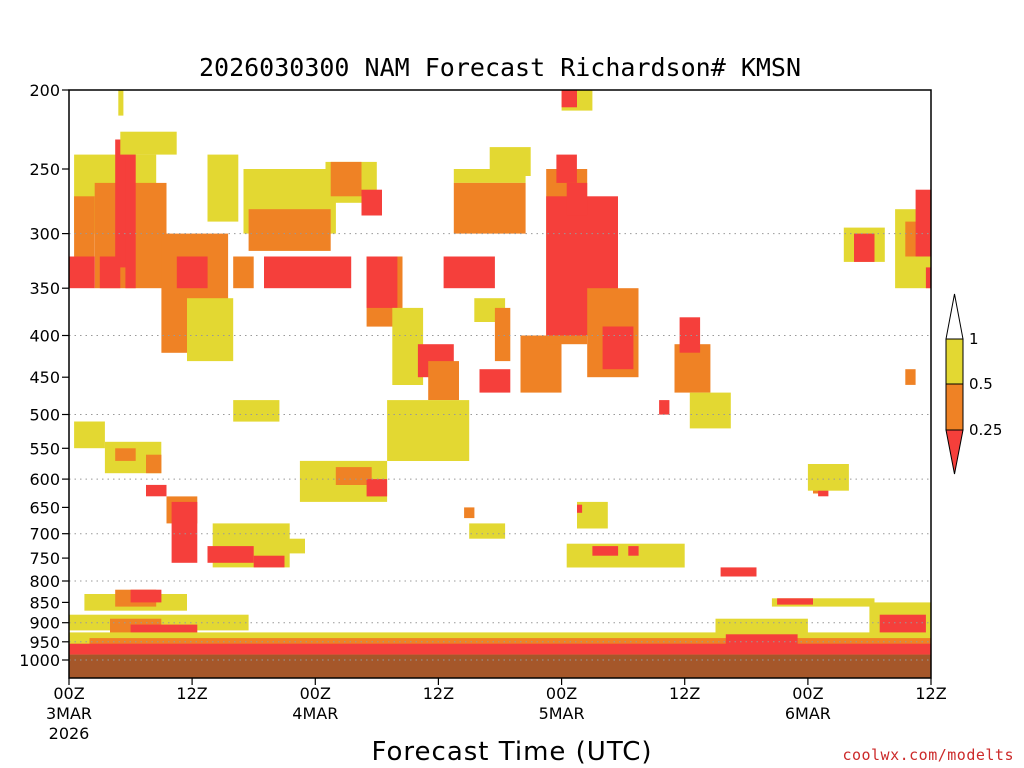  What do you see at coordinates (981, 384) in the screenshot?
I see `legend-label-1: 0.5` at bounding box center [981, 384].